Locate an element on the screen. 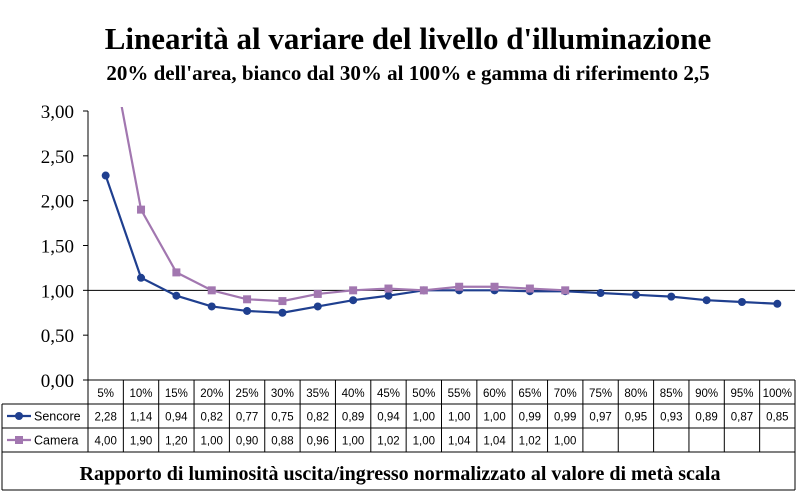 This screenshot has width=800, height=492. x-tick-label: 55% is located at coordinates (459, 394).